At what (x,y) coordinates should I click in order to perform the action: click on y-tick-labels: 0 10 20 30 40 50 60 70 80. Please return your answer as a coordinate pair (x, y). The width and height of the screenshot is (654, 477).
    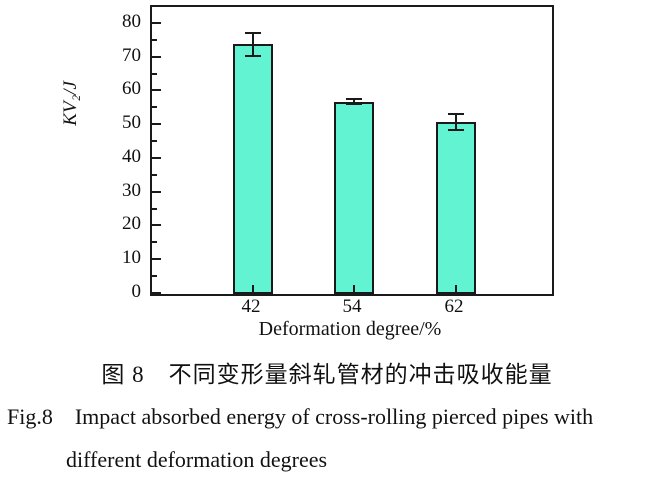
    Looking at the image, I should click on (70, 153).